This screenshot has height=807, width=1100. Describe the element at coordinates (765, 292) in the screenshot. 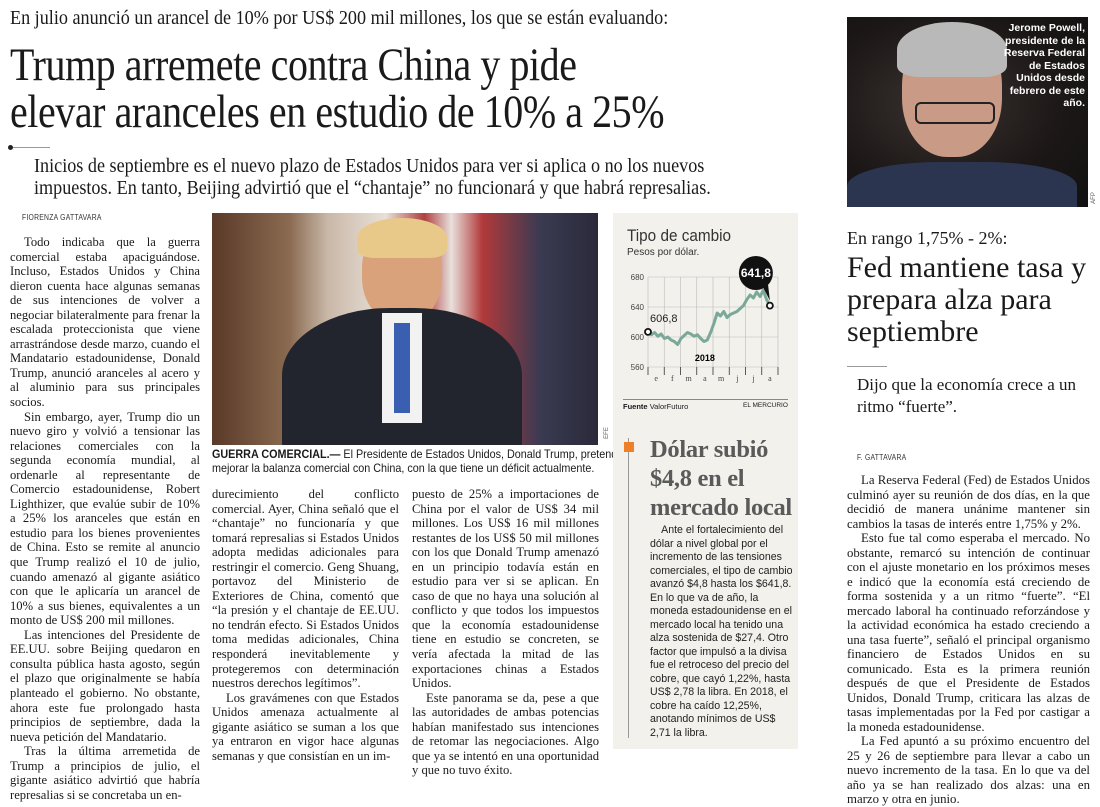

I see `bubble-pointer` at that location.